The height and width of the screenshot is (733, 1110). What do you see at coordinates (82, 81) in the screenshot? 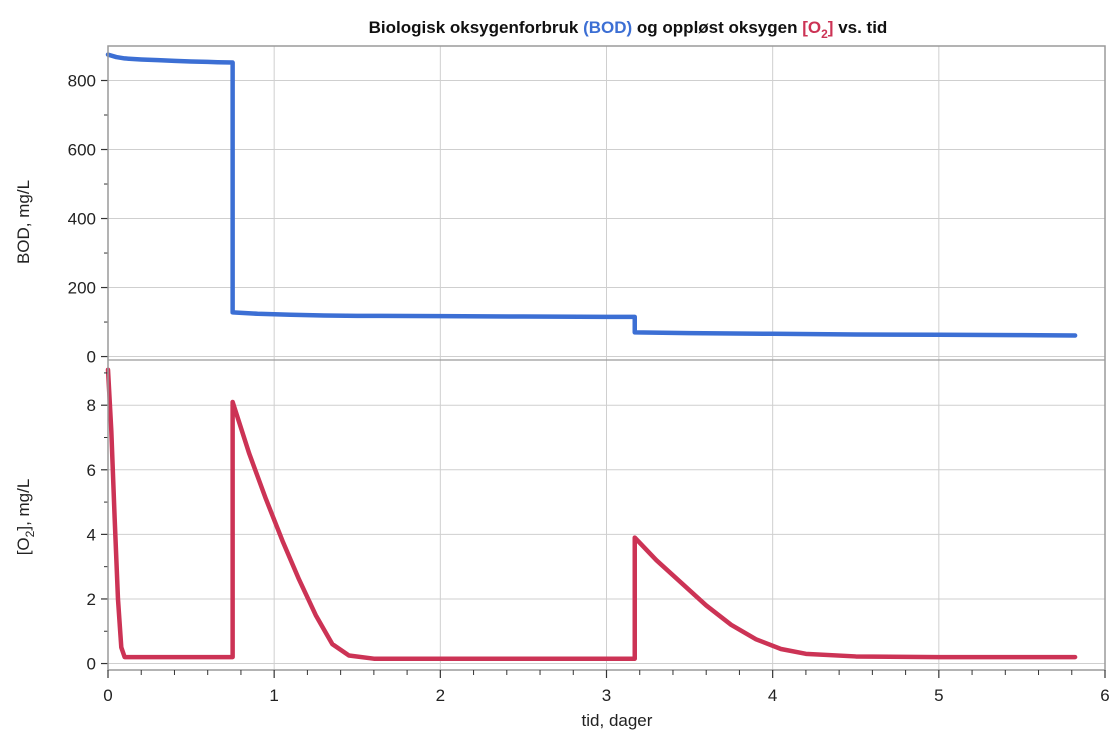
I see `y-tick-label: 800` at bounding box center [82, 81].